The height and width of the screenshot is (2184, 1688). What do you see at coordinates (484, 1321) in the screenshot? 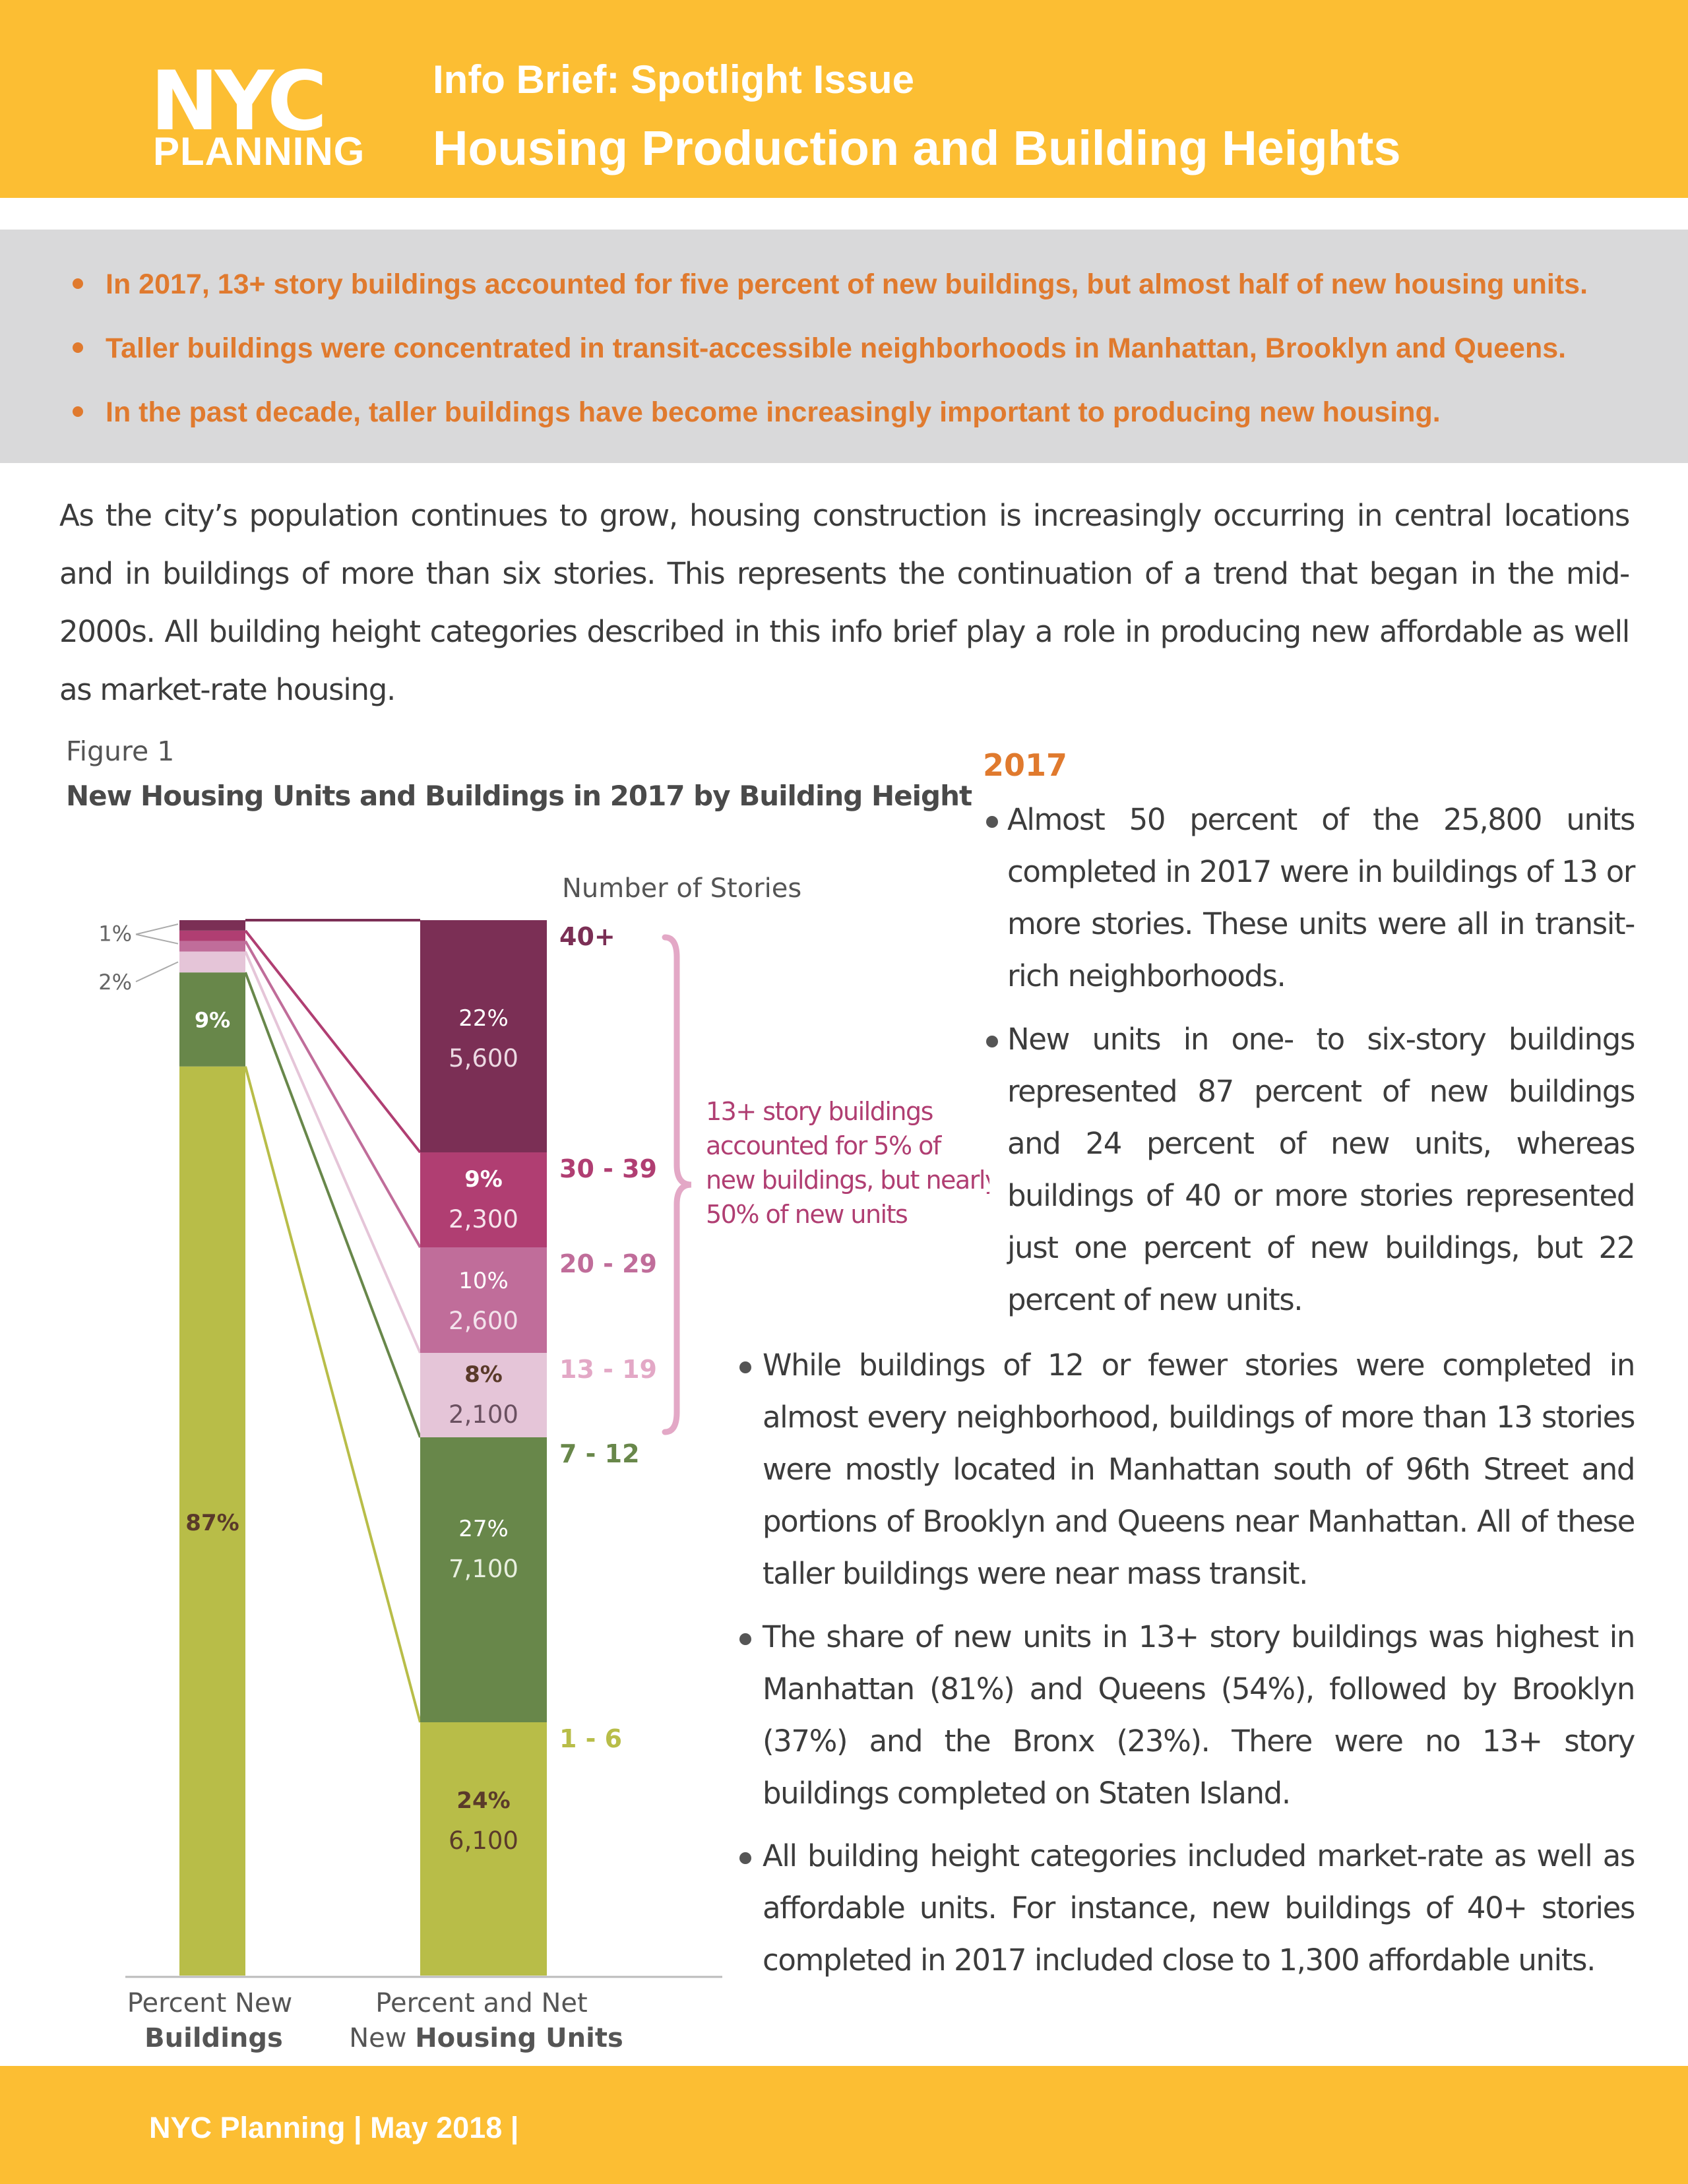
I see `units-count-label: 2,600` at bounding box center [484, 1321].